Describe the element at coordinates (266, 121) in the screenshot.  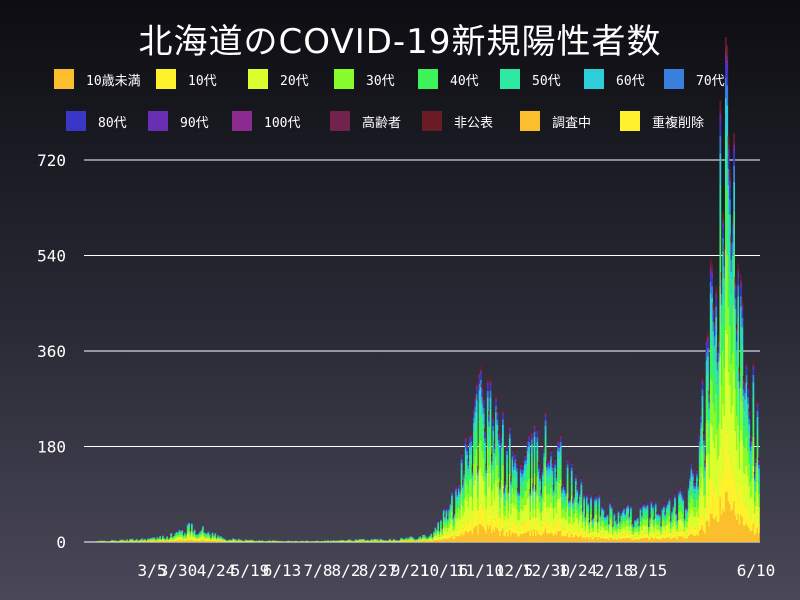
I see `legend-item: 100代` at that location.